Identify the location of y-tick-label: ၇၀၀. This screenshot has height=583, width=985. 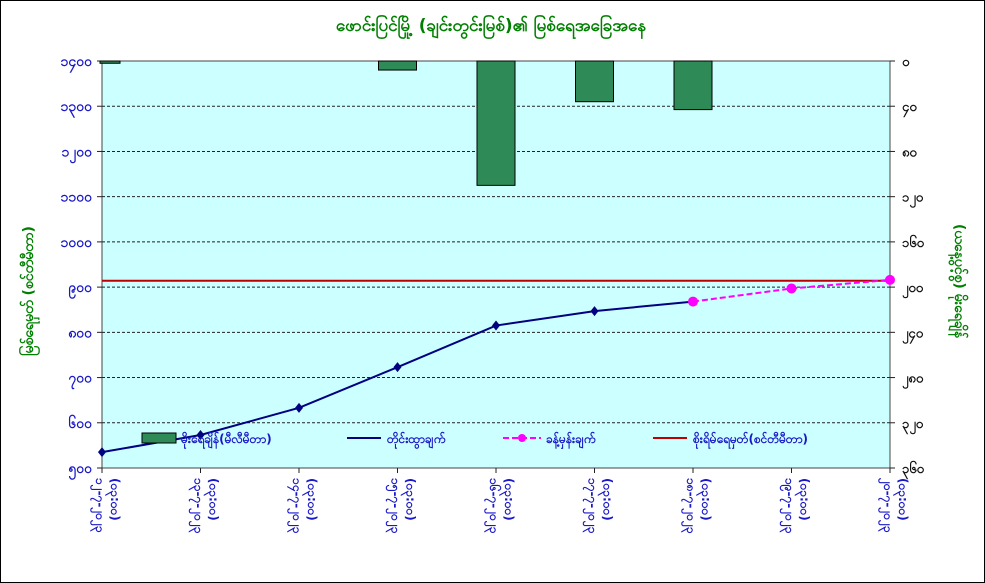
(80, 380).